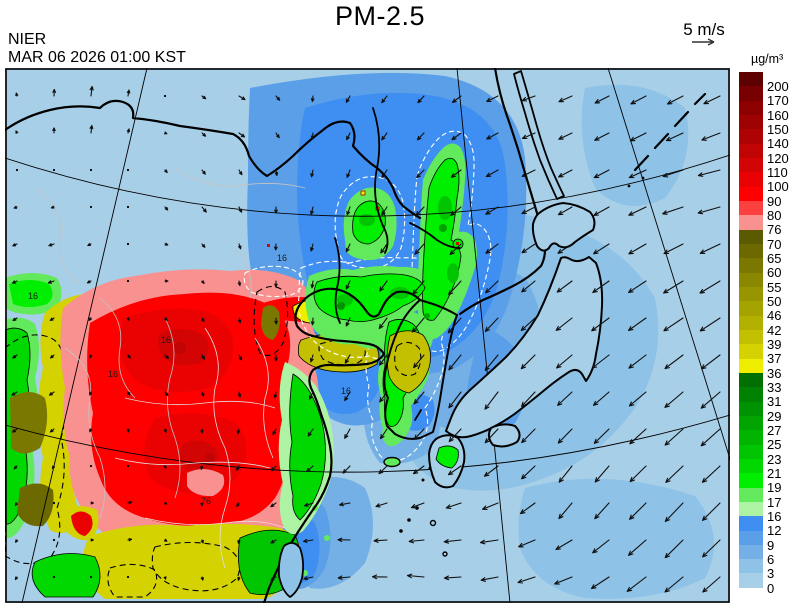  What do you see at coordinates (380, 16) in the screenshot?
I see `page-title: PM-2.5` at bounding box center [380, 16].